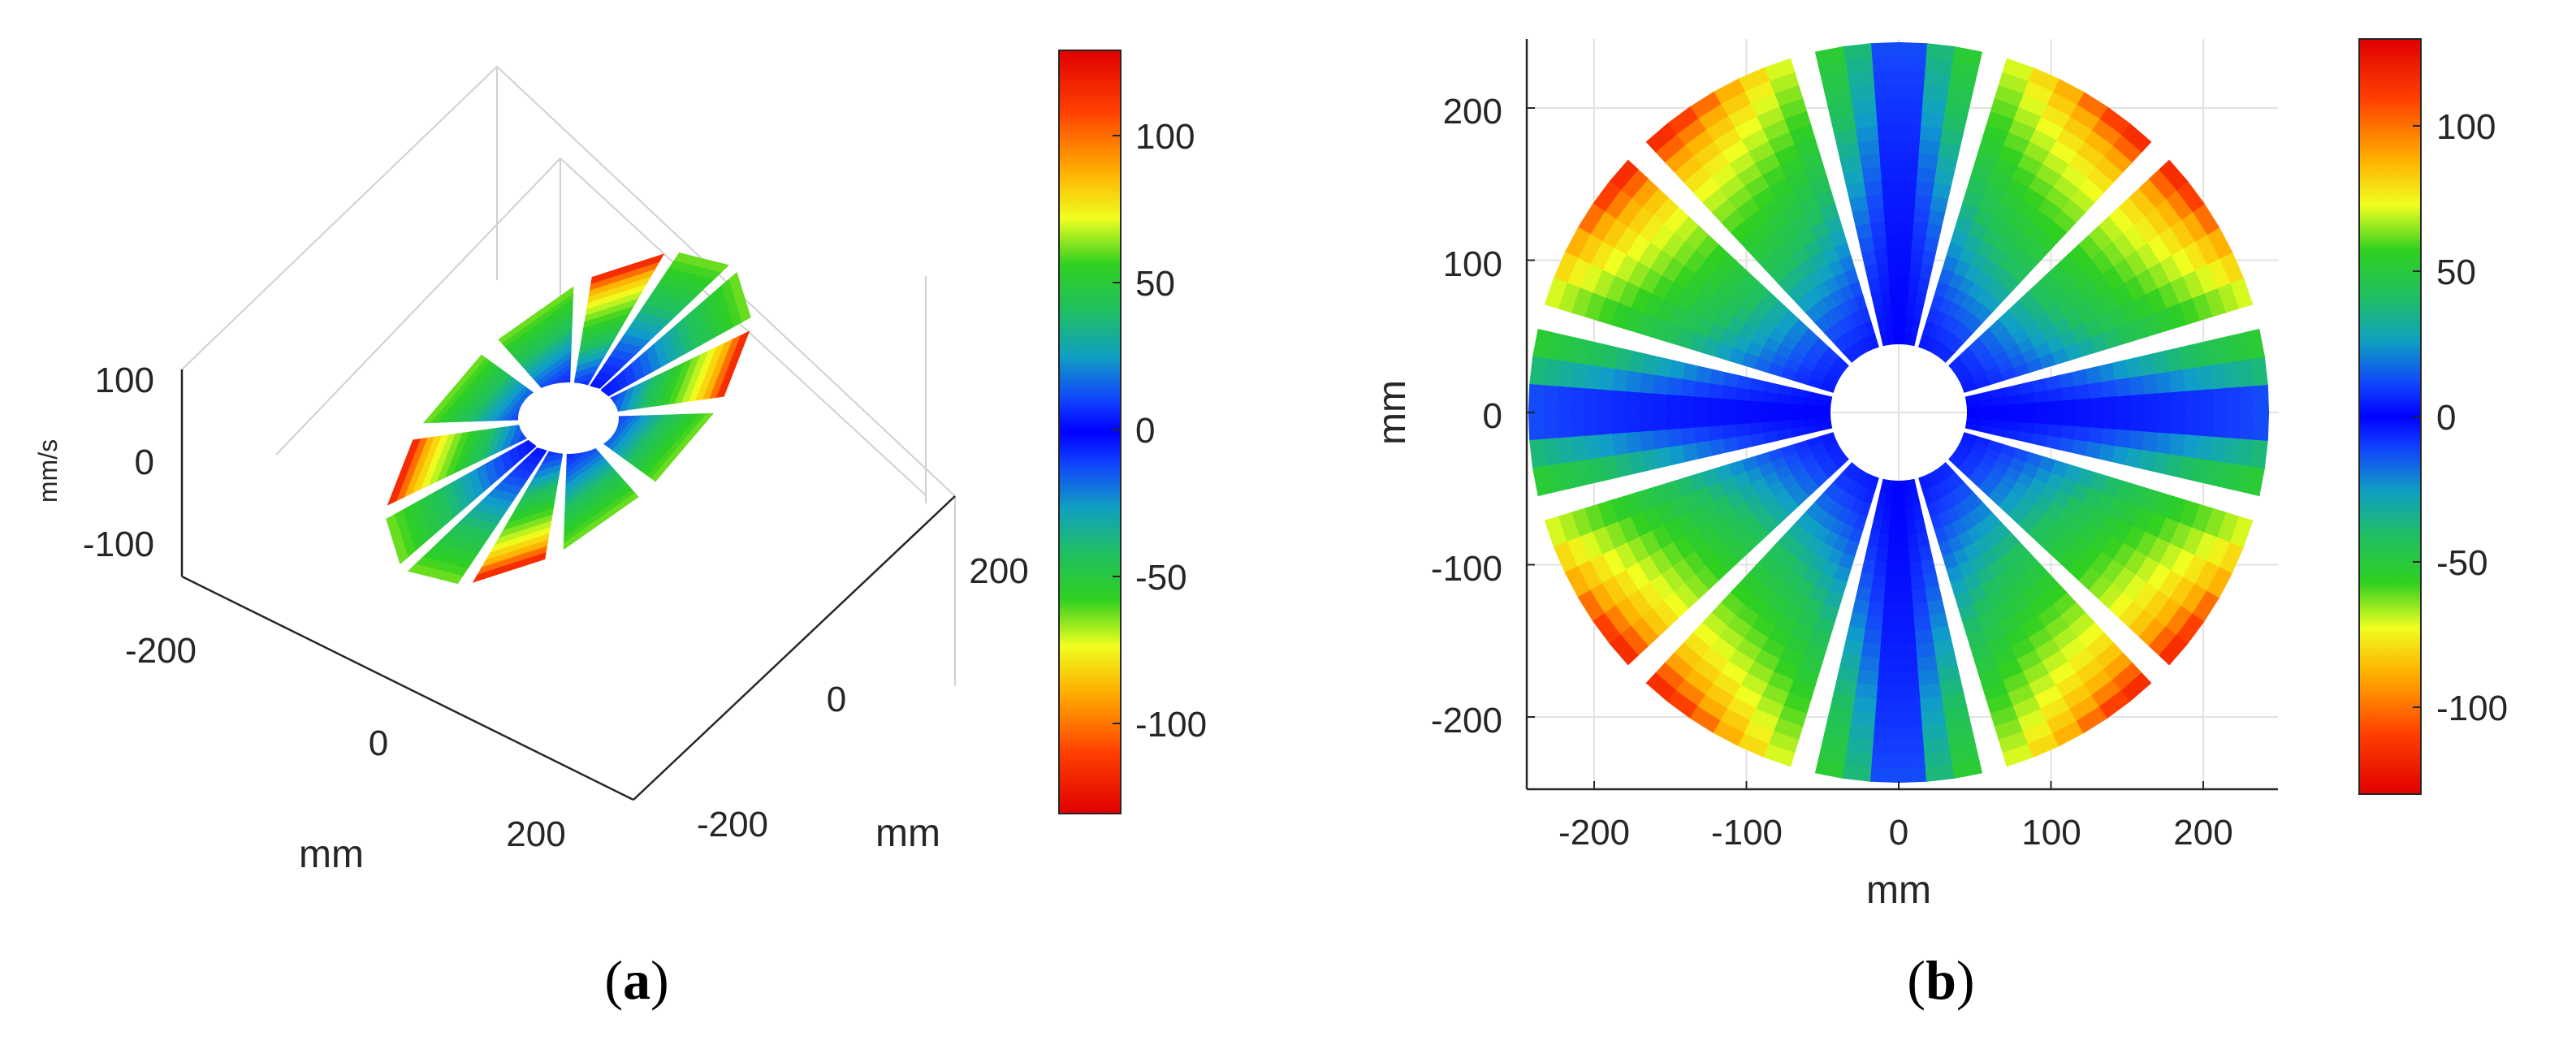 This screenshot has height=1045, width=2576. What do you see at coordinates (2446, 418) in the screenshot?
I see `colorbar-tick-label: 0` at bounding box center [2446, 418].